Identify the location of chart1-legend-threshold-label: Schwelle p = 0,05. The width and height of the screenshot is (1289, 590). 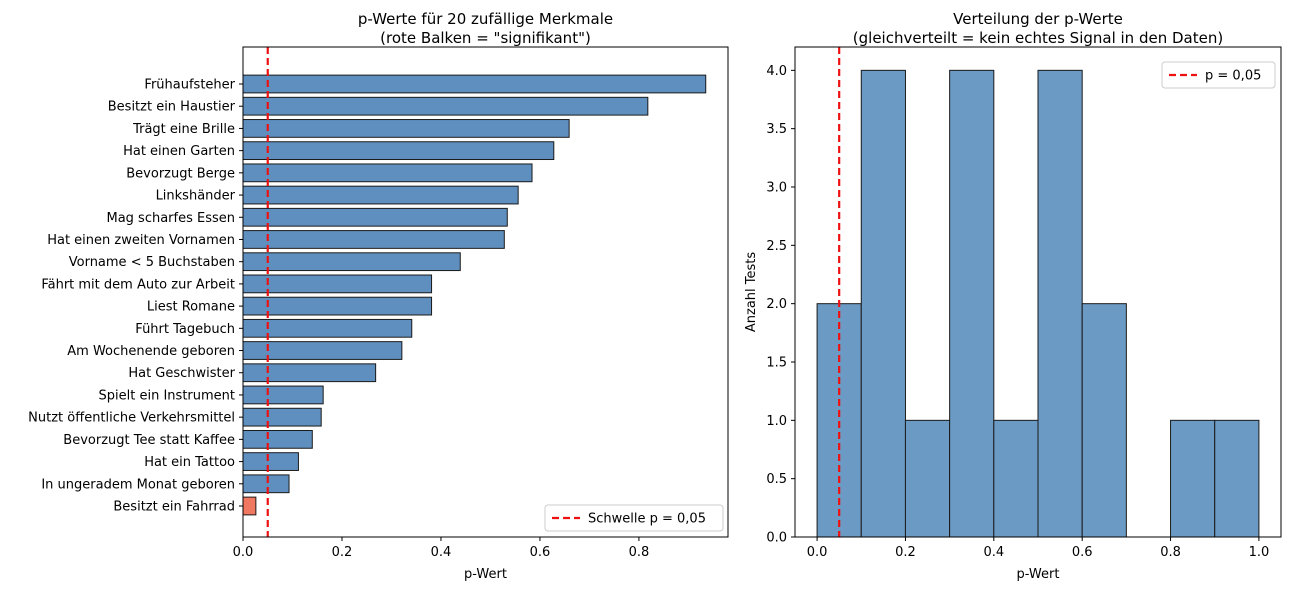
(647, 519).